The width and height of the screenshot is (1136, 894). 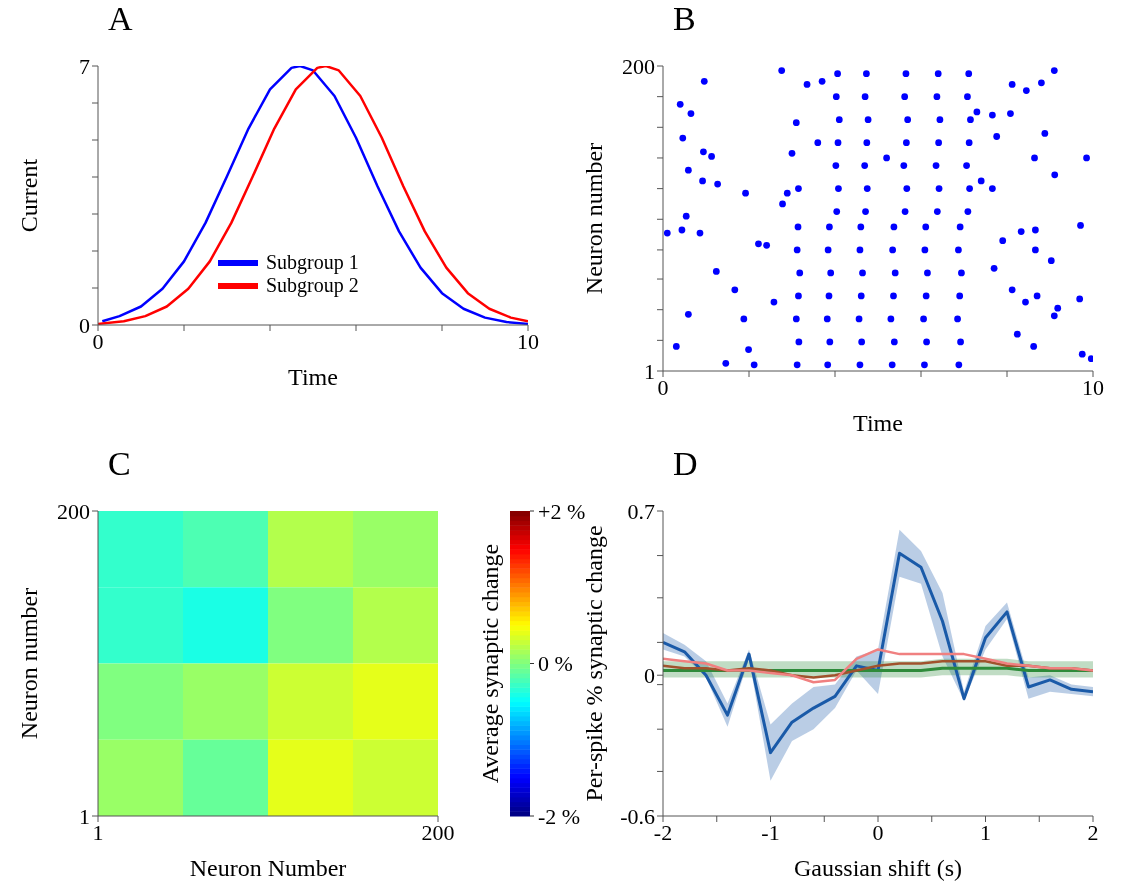 What do you see at coordinates (878, 832) in the screenshot?
I see `x-tick-label: 0` at bounding box center [878, 832].